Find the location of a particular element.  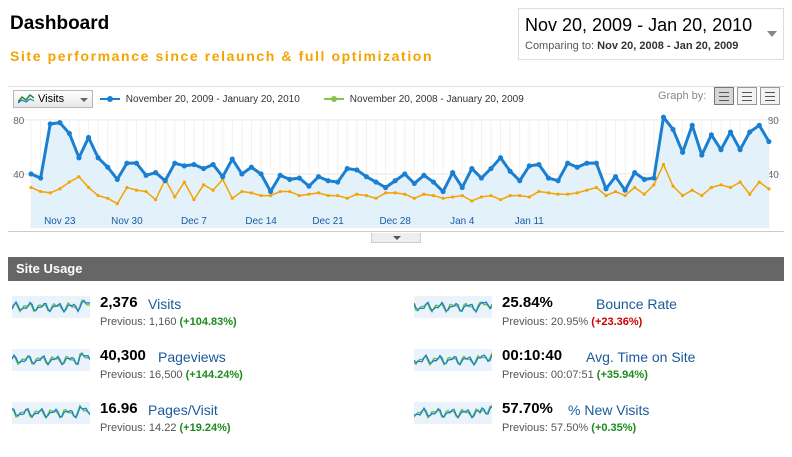

chart-expand-button is located at coordinates (396, 238).